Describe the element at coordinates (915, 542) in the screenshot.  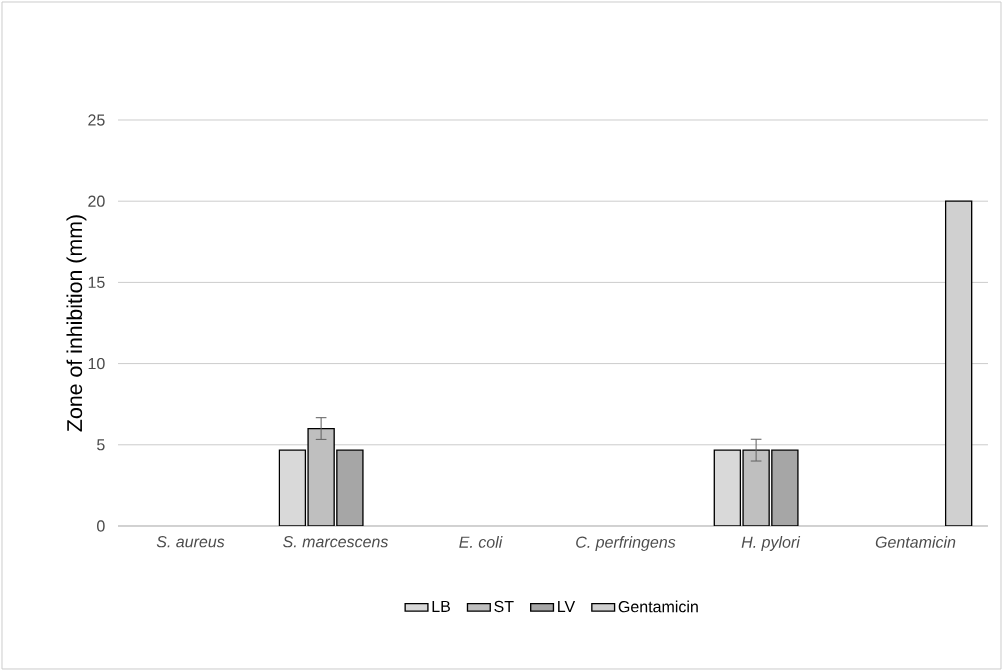
I see `x-tick-label: Gentamicin` at that location.